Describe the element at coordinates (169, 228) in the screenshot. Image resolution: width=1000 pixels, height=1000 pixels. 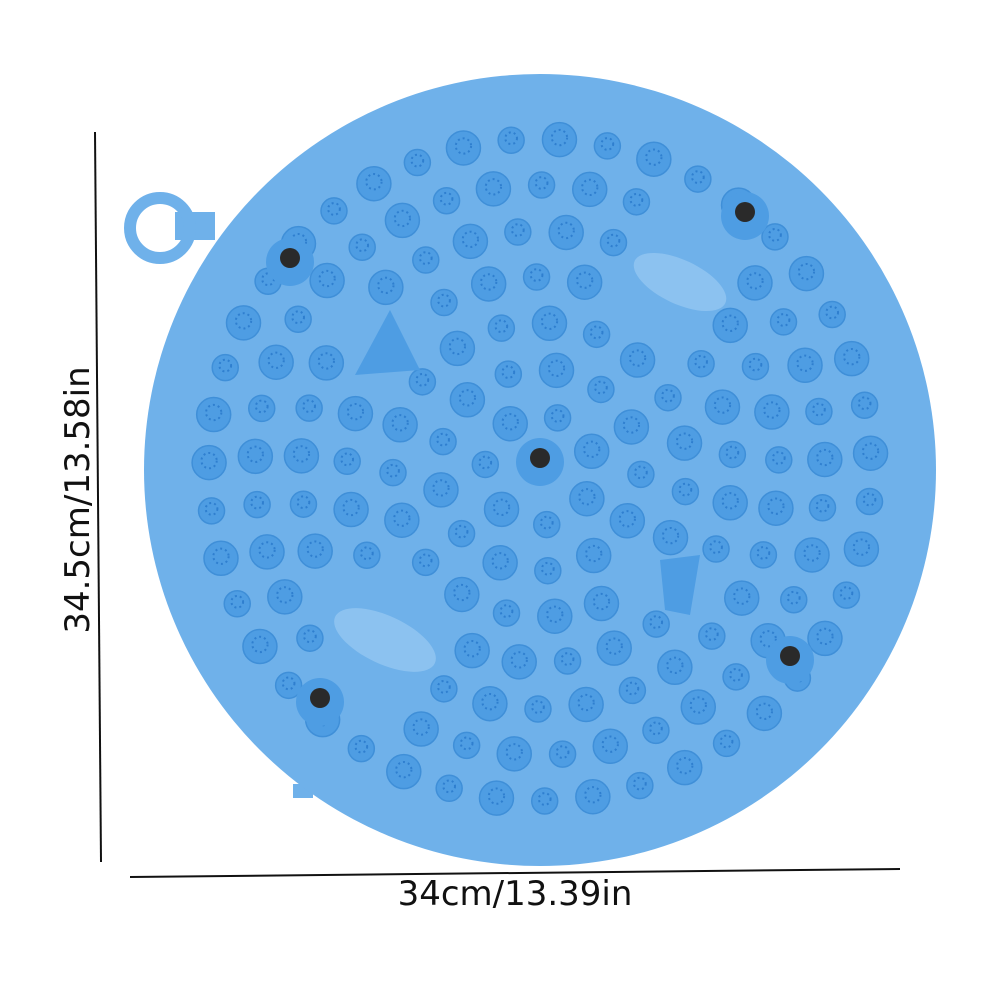
I see `hanging-ring` at that location.